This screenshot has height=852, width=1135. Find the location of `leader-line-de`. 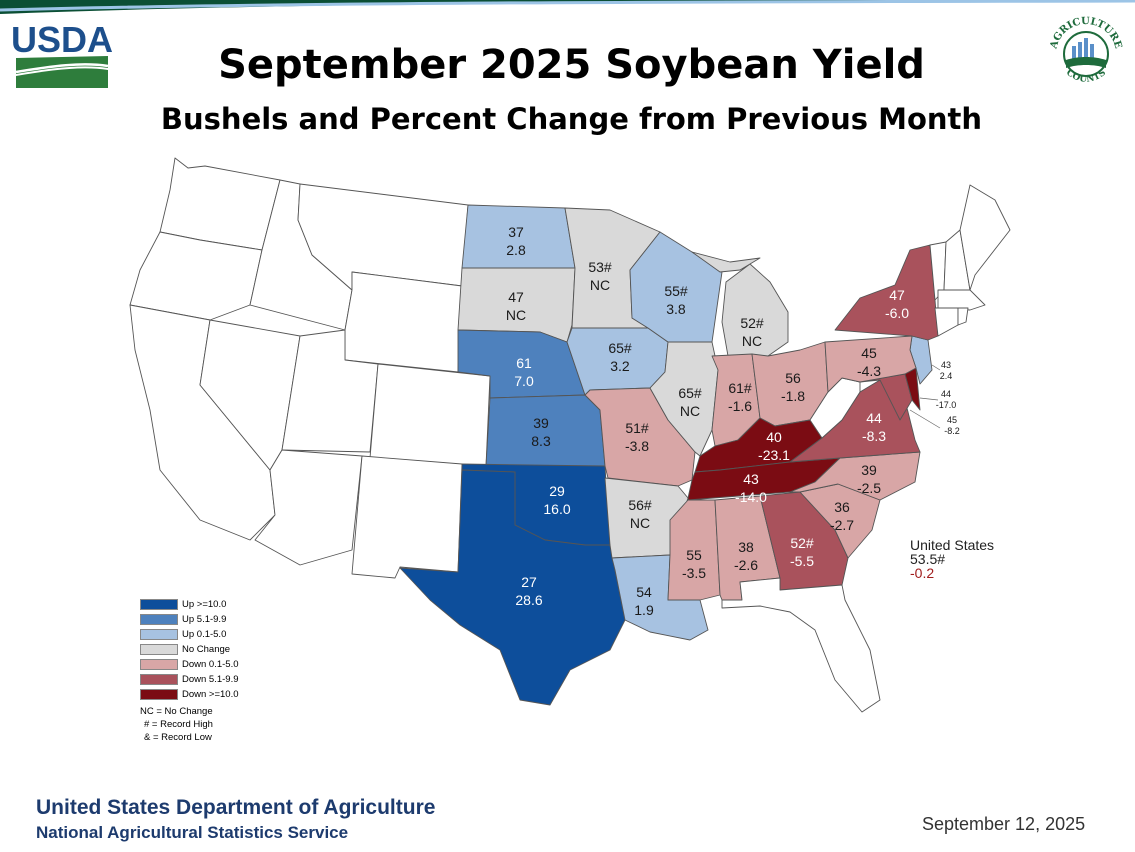

leader-line-de is located at coordinates (929, 399).